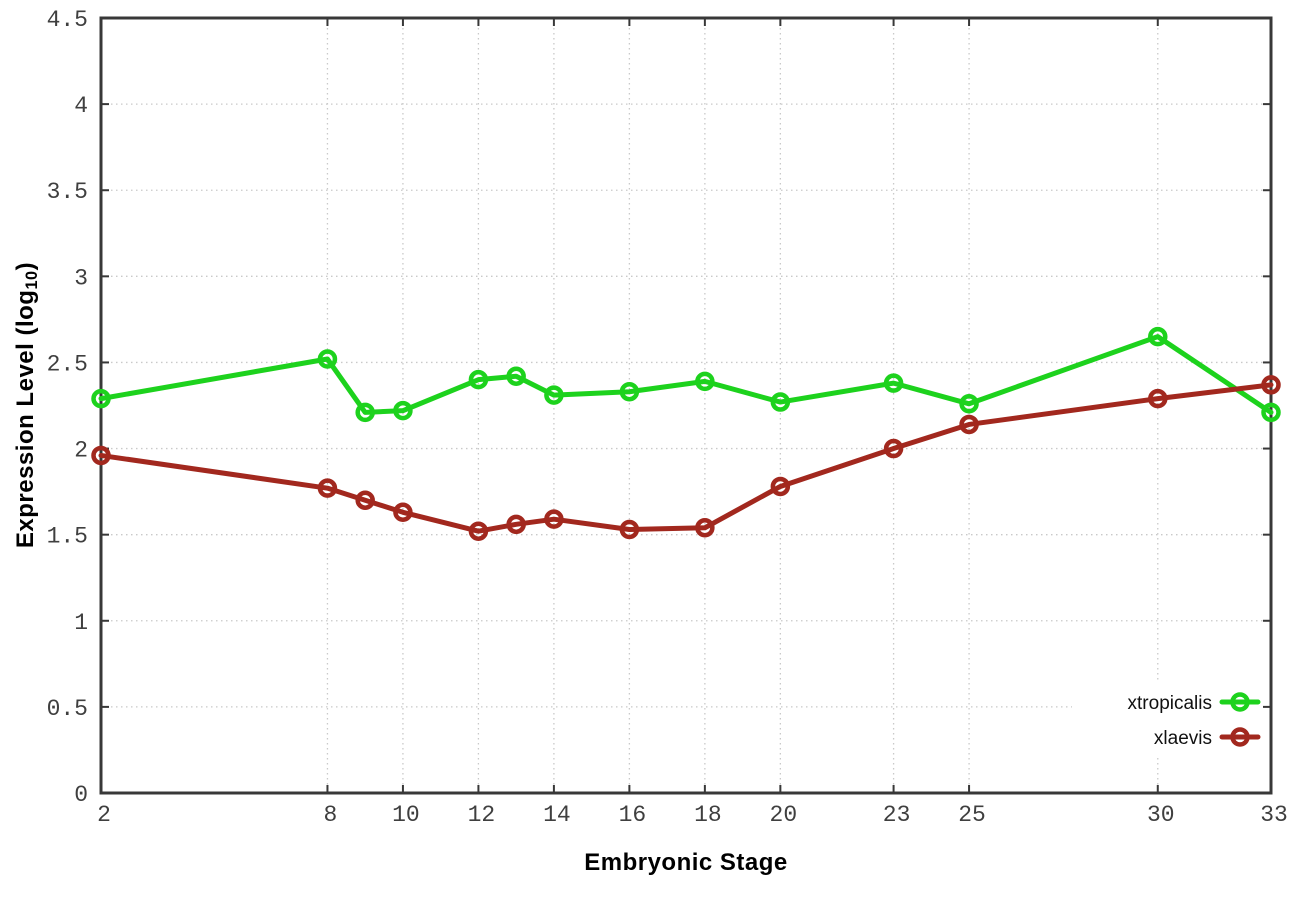 Image resolution: width=1296 pixels, height=907 pixels. I want to click on x-tick-label: 16, so click(633, 815).